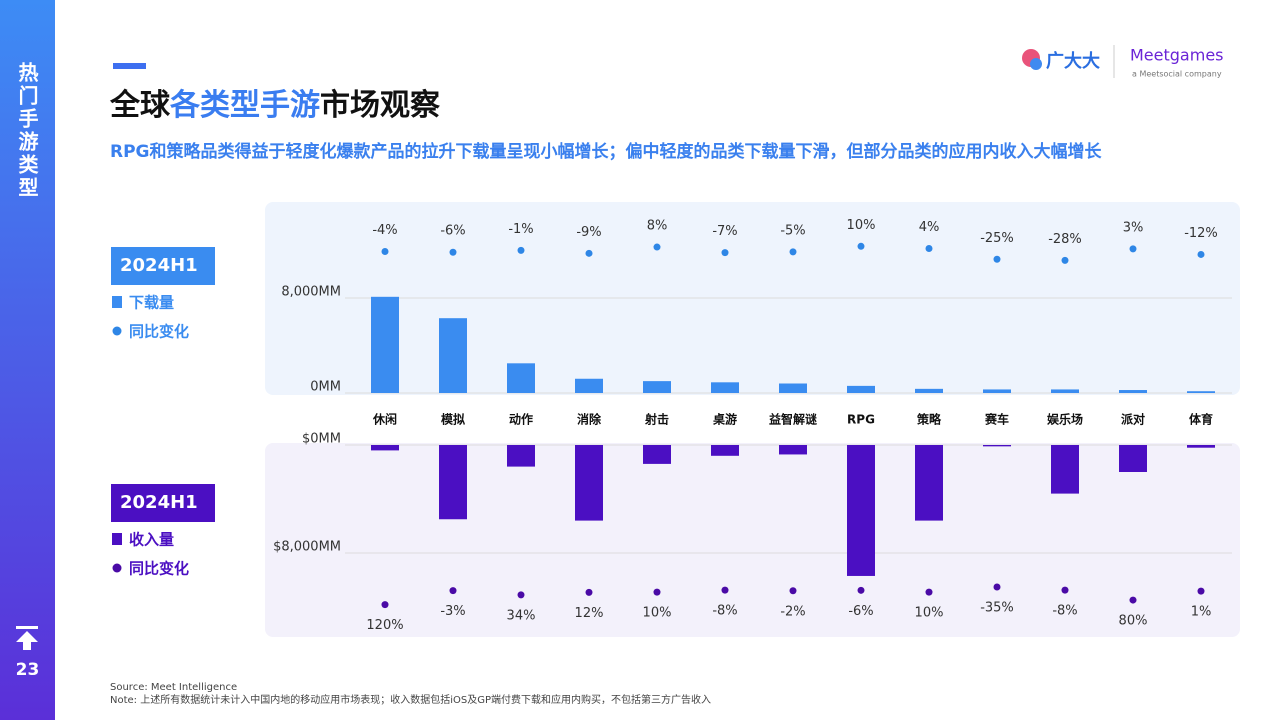 The image size is (1280, 720). Describe the element at coordinates (1201, 612) in the screenshot. I see `growth-label: 1%` at that location.